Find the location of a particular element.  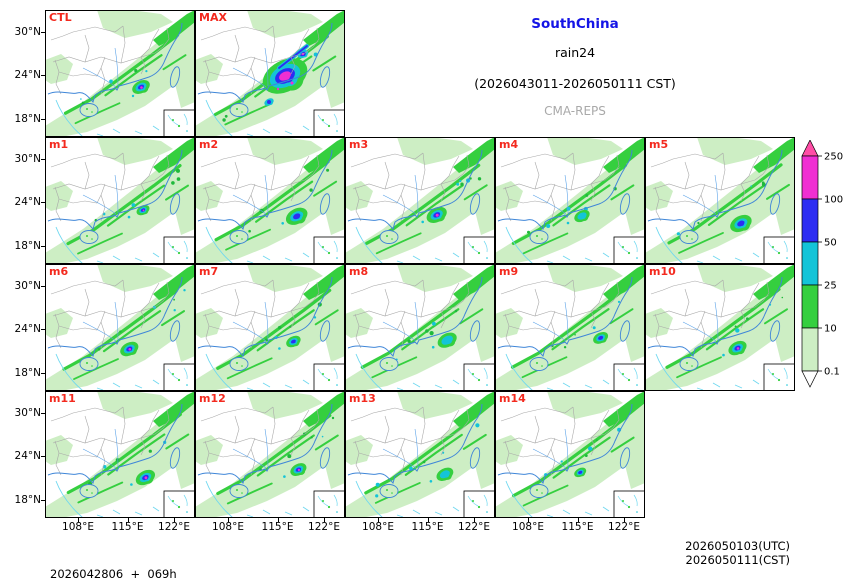

map-panel: m5 is located at coordinates (720, 200).